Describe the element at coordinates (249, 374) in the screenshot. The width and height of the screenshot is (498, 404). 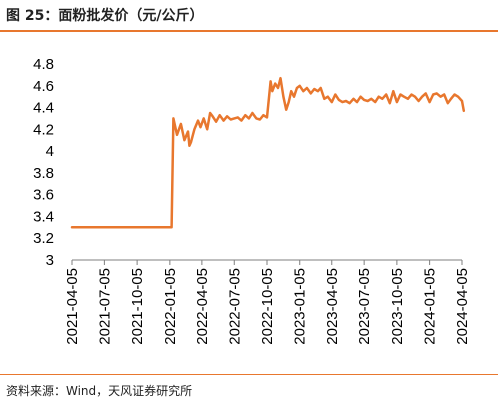
I see `bottom-divider` at that location.